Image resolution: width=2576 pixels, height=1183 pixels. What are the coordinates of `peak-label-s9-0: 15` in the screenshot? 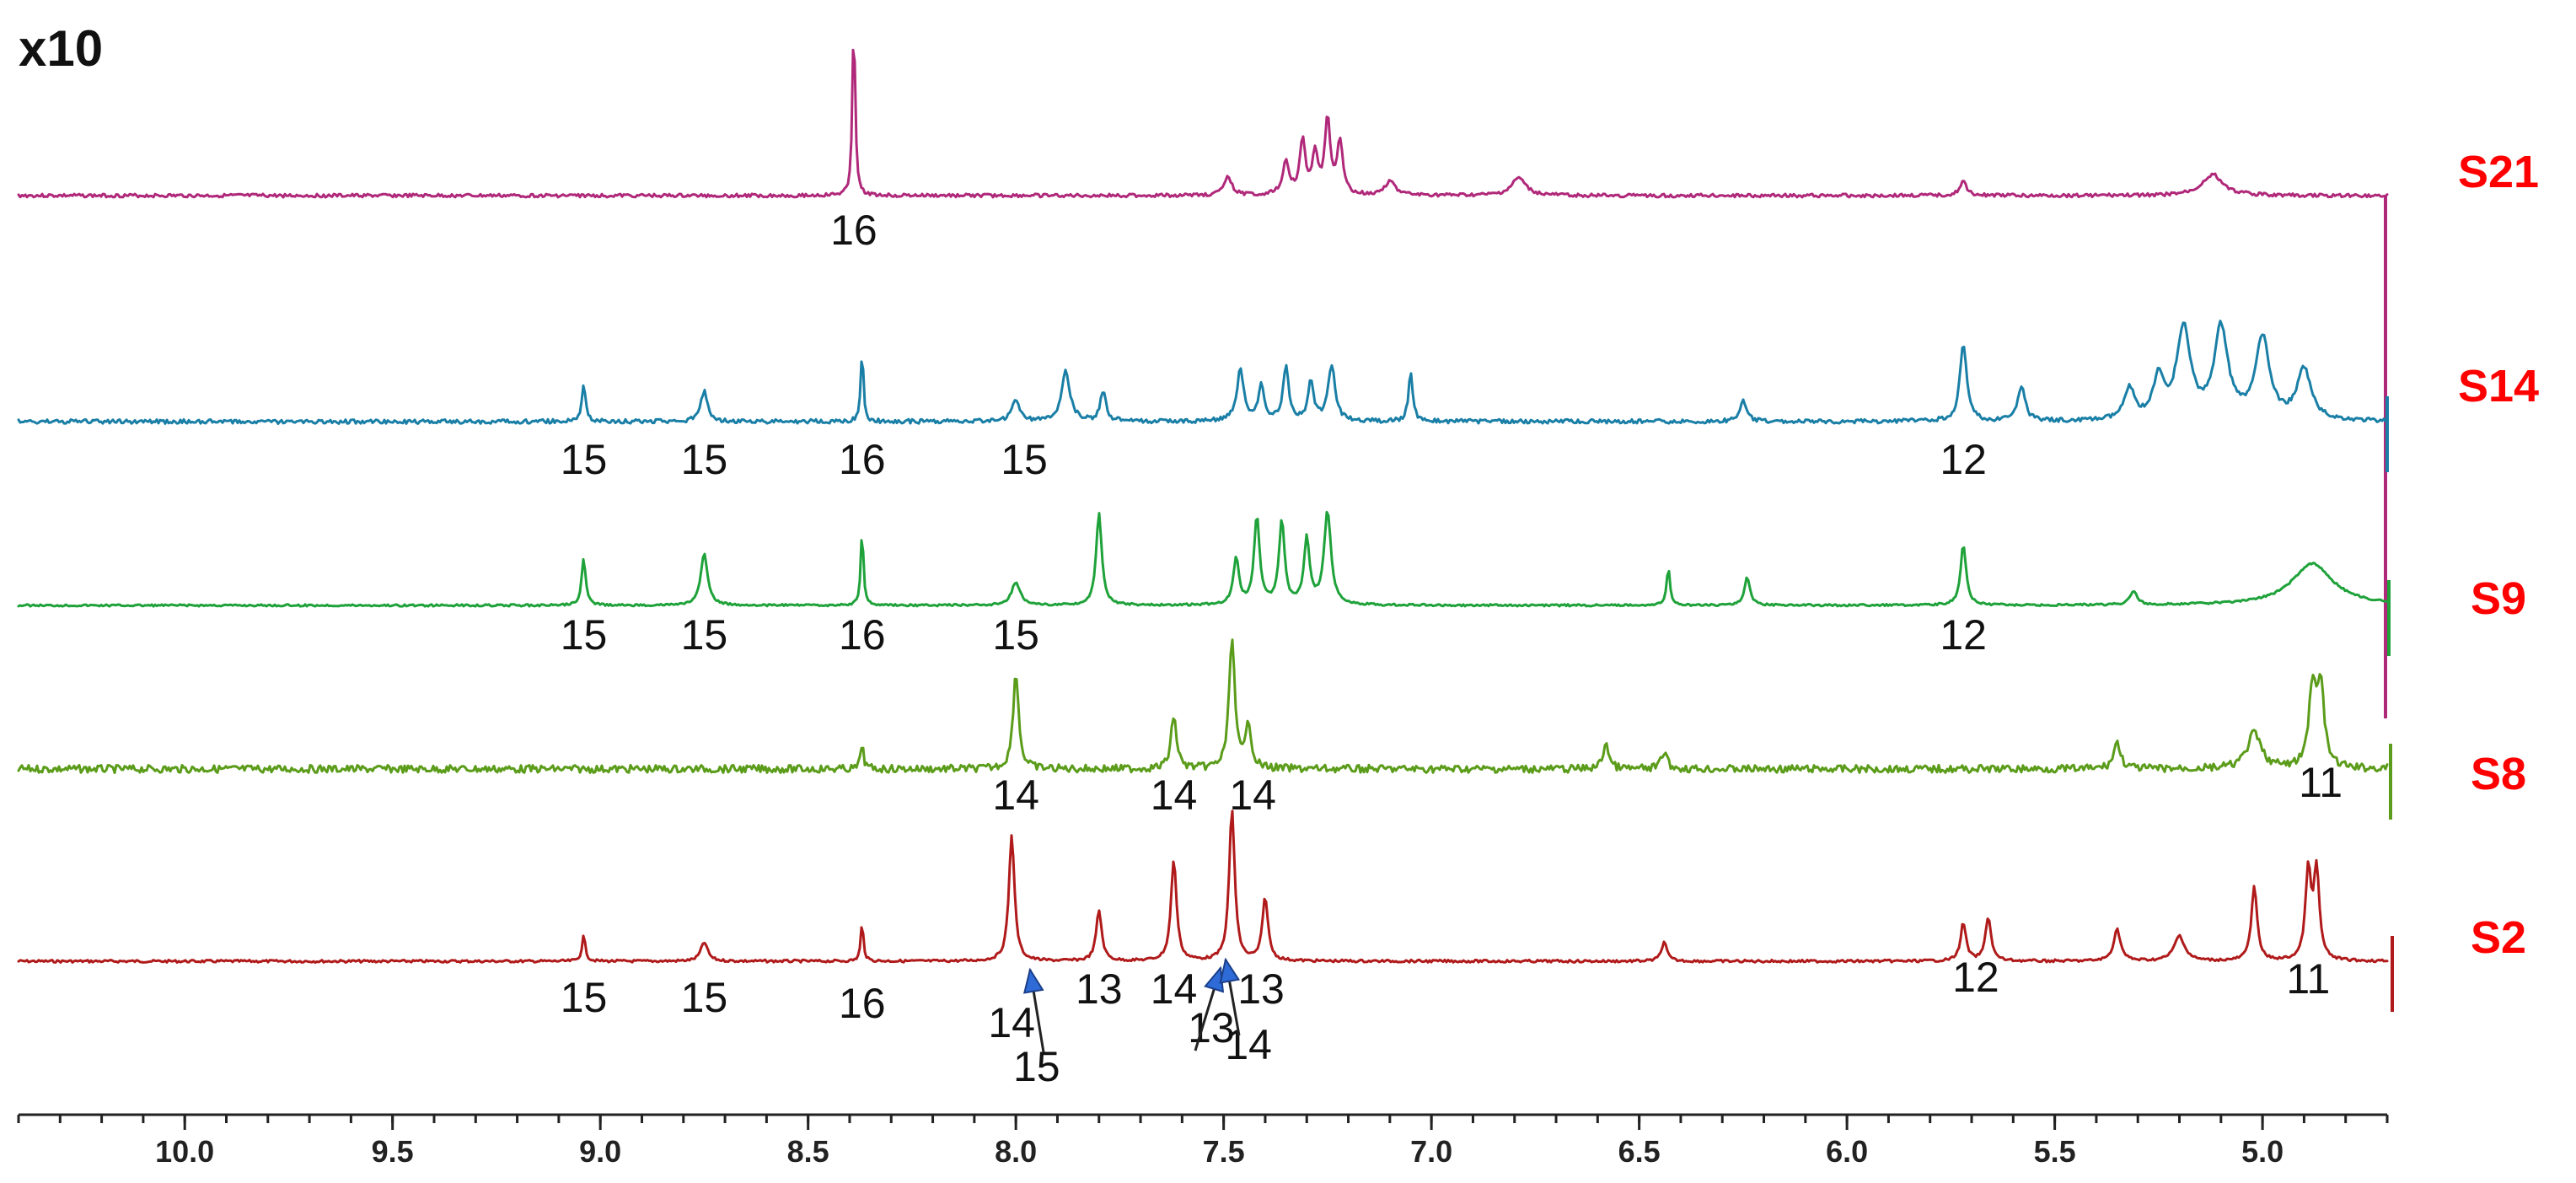 It's located at (584, 635).